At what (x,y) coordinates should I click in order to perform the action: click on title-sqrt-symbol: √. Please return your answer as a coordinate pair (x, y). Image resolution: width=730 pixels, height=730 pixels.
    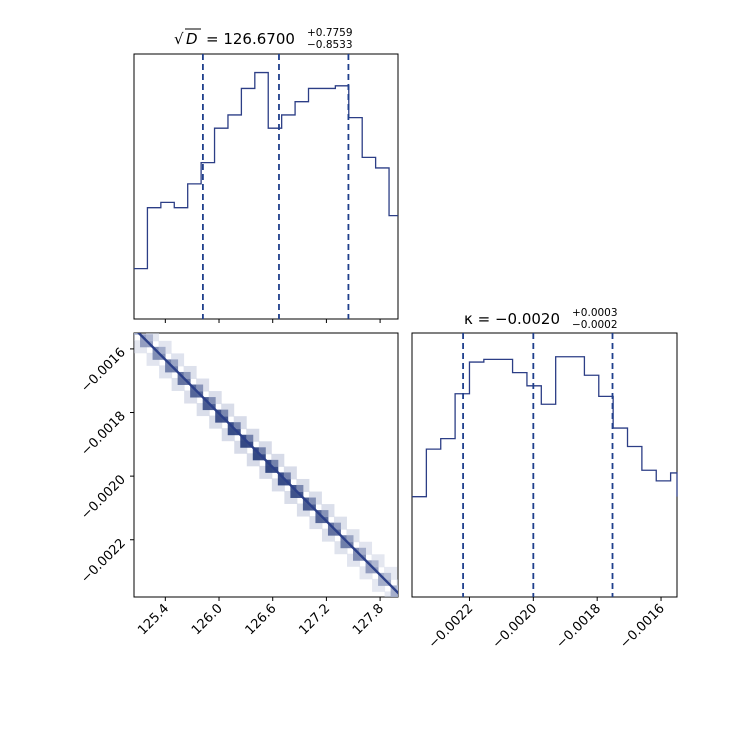
    Looking at the image, I should click on (179, 39).